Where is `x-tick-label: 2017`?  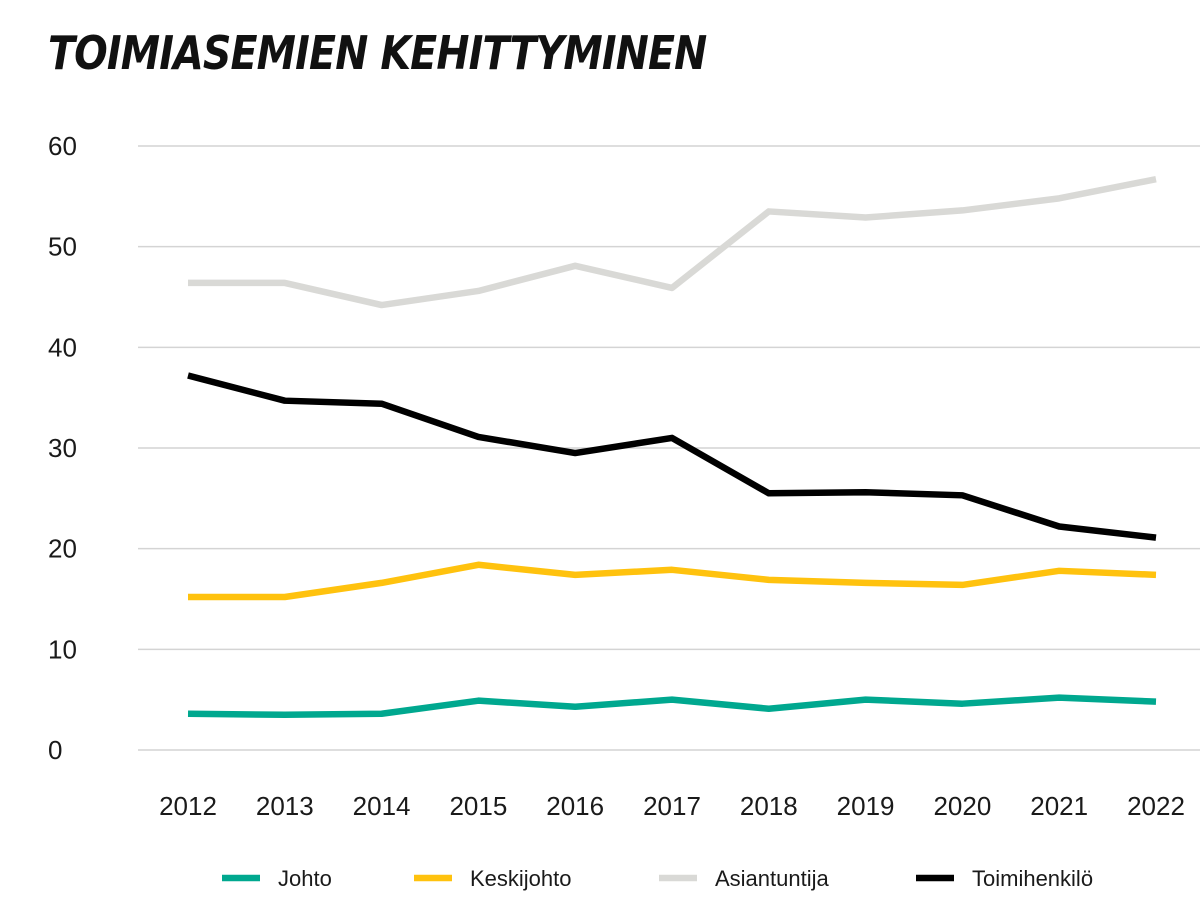
x-tick-label: 2017 is located at coordinates (672, 806).